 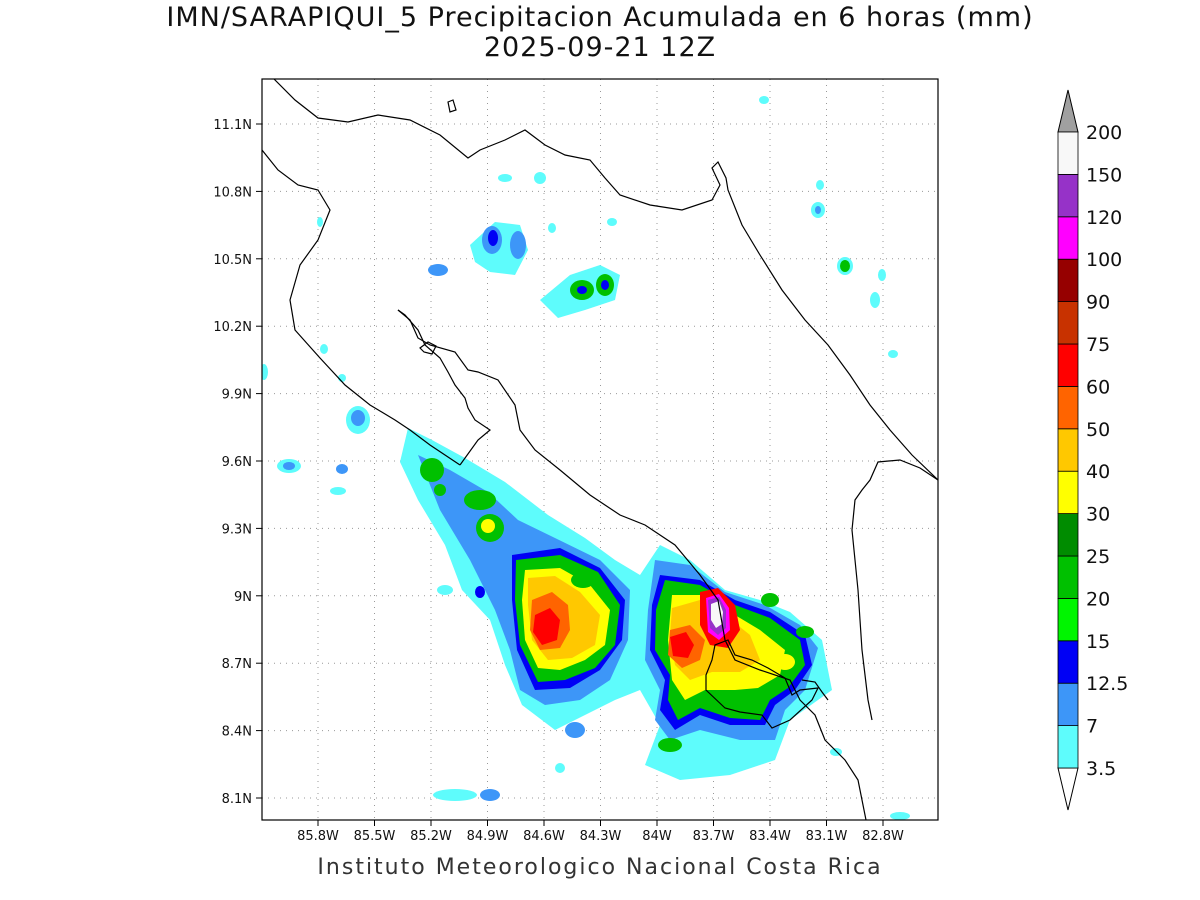 I want to click on lon-tick-label: 85.2W, so click(x=431, y=836).